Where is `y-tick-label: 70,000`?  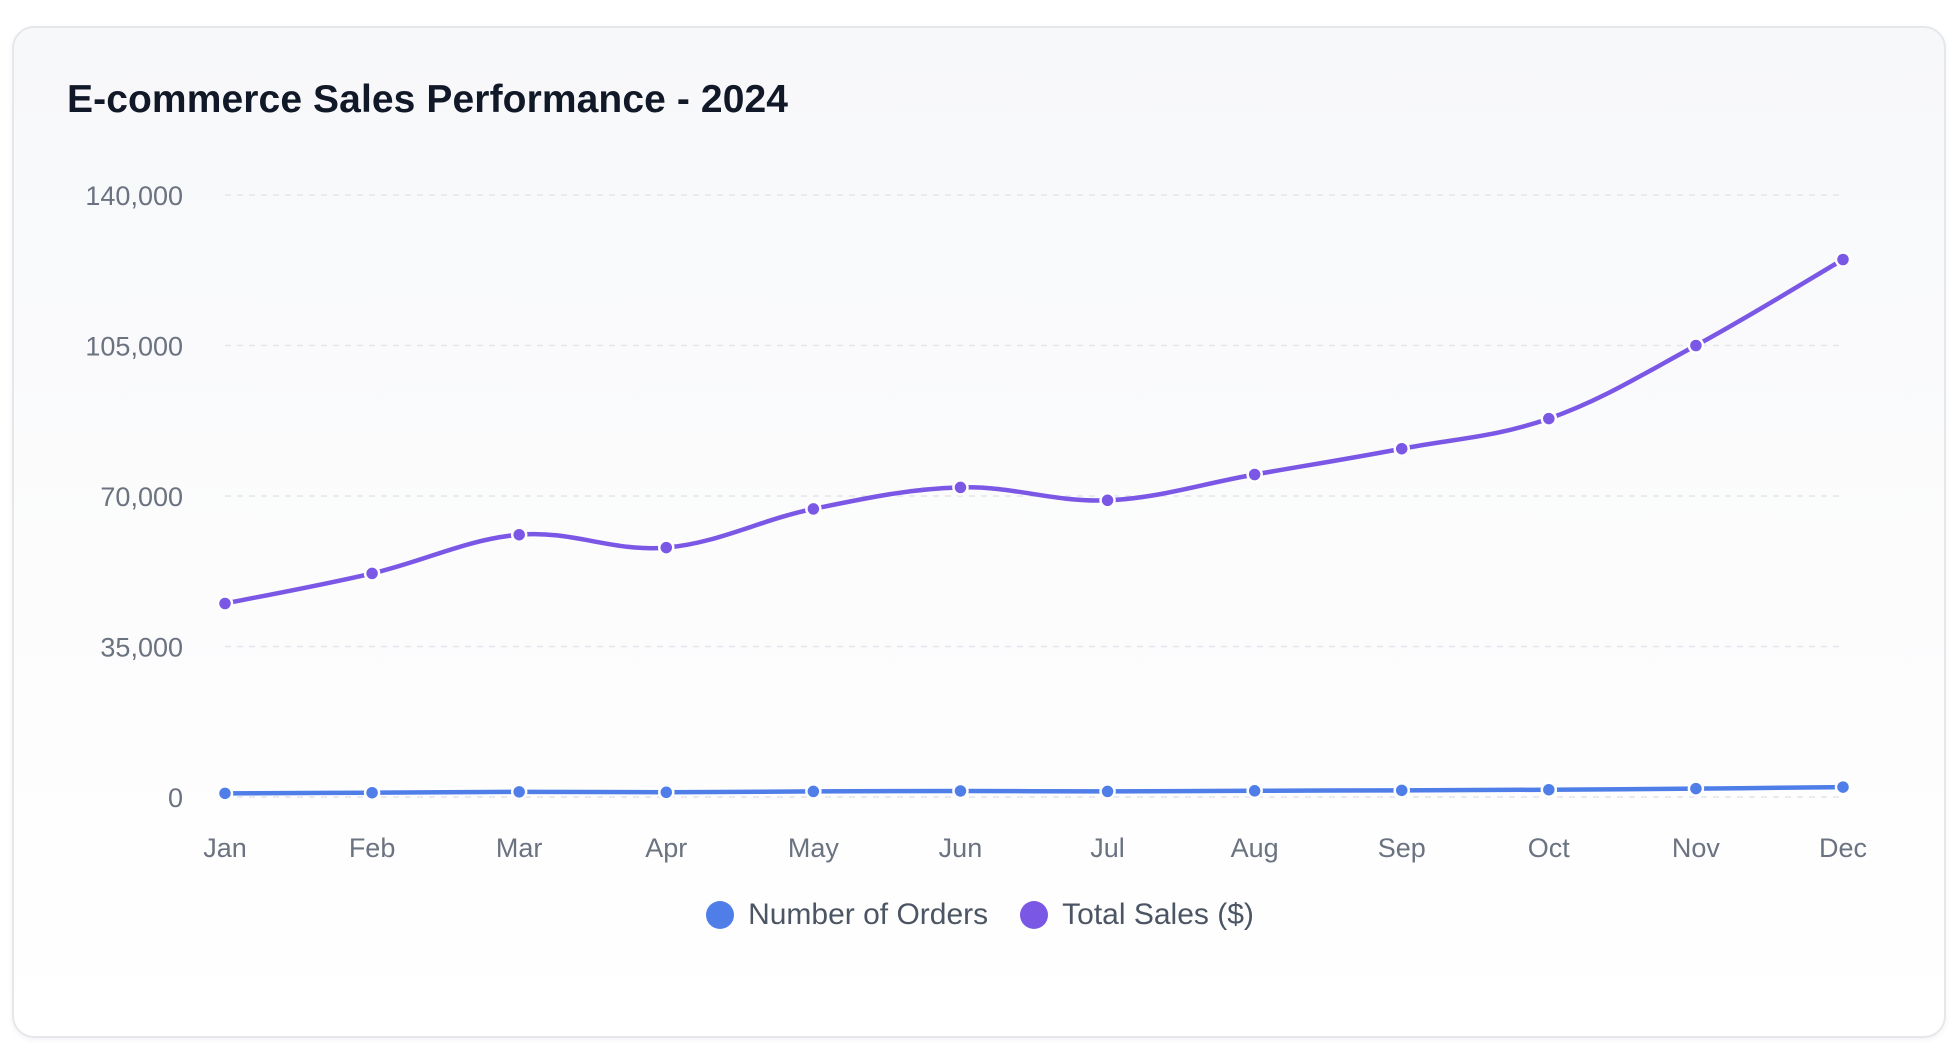
y-tick-label: 70,000 is located at coordinates (141, 497).